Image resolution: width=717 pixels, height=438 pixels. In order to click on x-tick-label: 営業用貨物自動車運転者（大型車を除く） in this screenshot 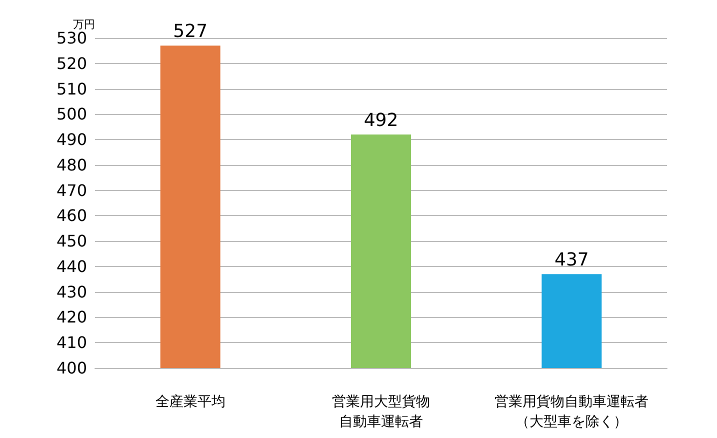, I will do `click(571, 412)`.